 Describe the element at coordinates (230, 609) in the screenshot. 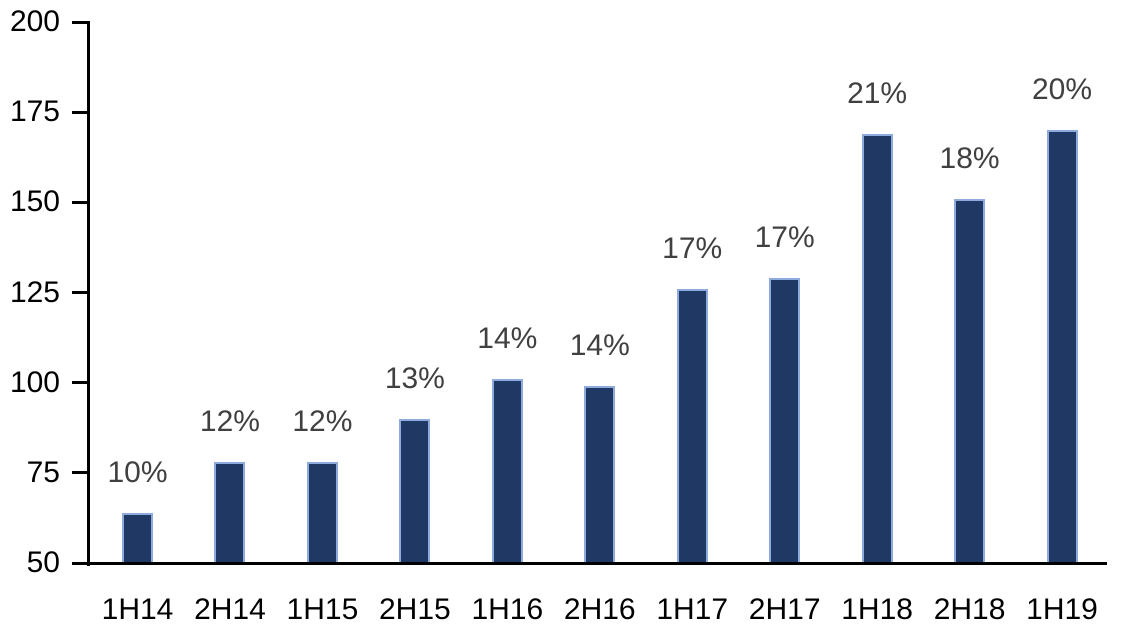

I see `x-tick-label: 2H14` at that location.